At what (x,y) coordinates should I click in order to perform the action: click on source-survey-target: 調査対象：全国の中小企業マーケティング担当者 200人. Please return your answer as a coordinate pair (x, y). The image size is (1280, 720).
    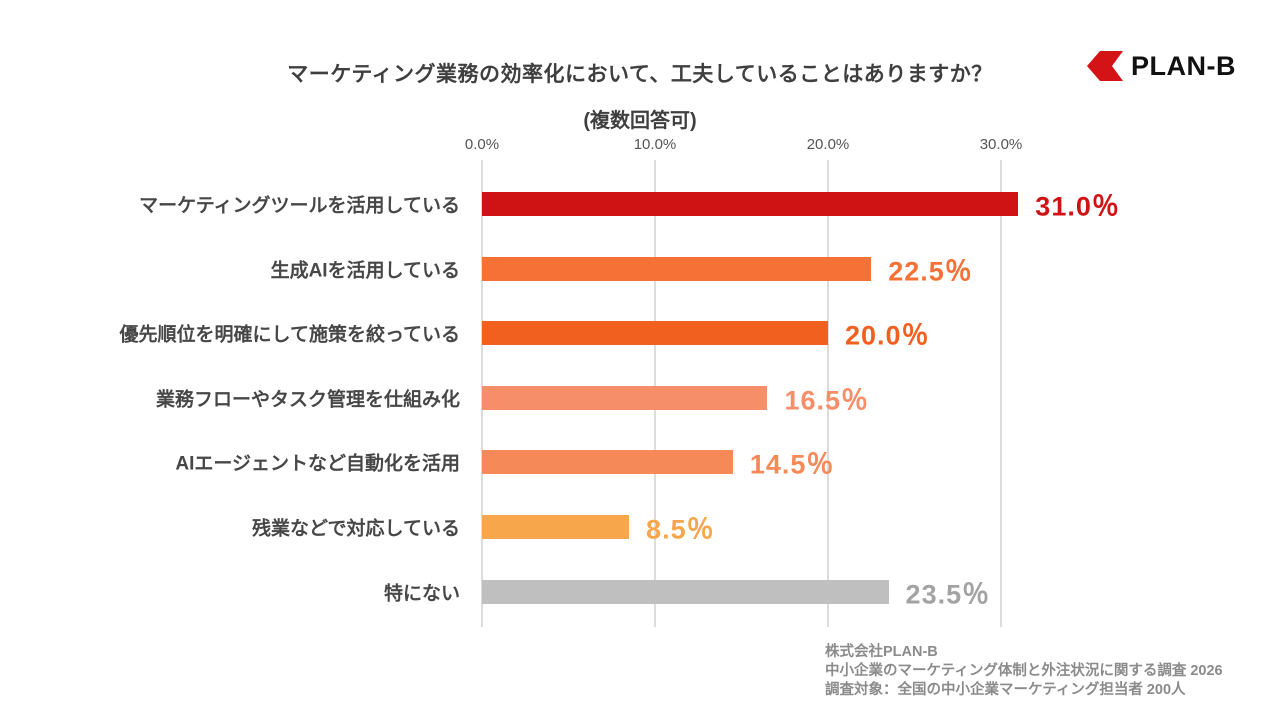
    Looking at the image, I should click on (1005, 690).